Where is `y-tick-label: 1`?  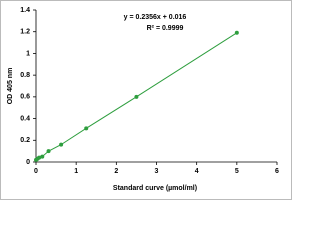
y-tick-label: 1 is located at coordinates (28, 53).